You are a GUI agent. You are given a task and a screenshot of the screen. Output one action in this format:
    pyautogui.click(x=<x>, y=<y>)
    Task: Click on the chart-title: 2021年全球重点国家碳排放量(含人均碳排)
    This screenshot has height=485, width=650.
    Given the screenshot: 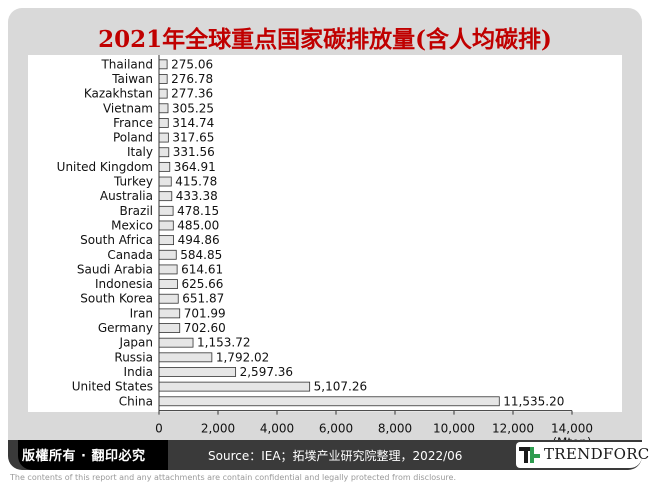 What is the action you would take?
    pyautogui.click(x=325, y=39)
    